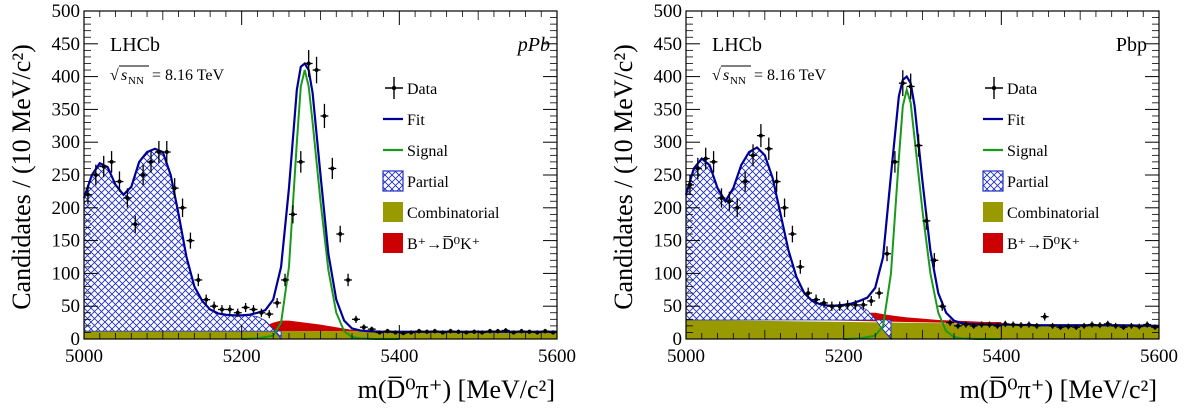 This screenshot has width=1199, height=419. Describe the element at coordinates (66, 241) in the screenshot. I see `y-tick-label: 150` at that location.